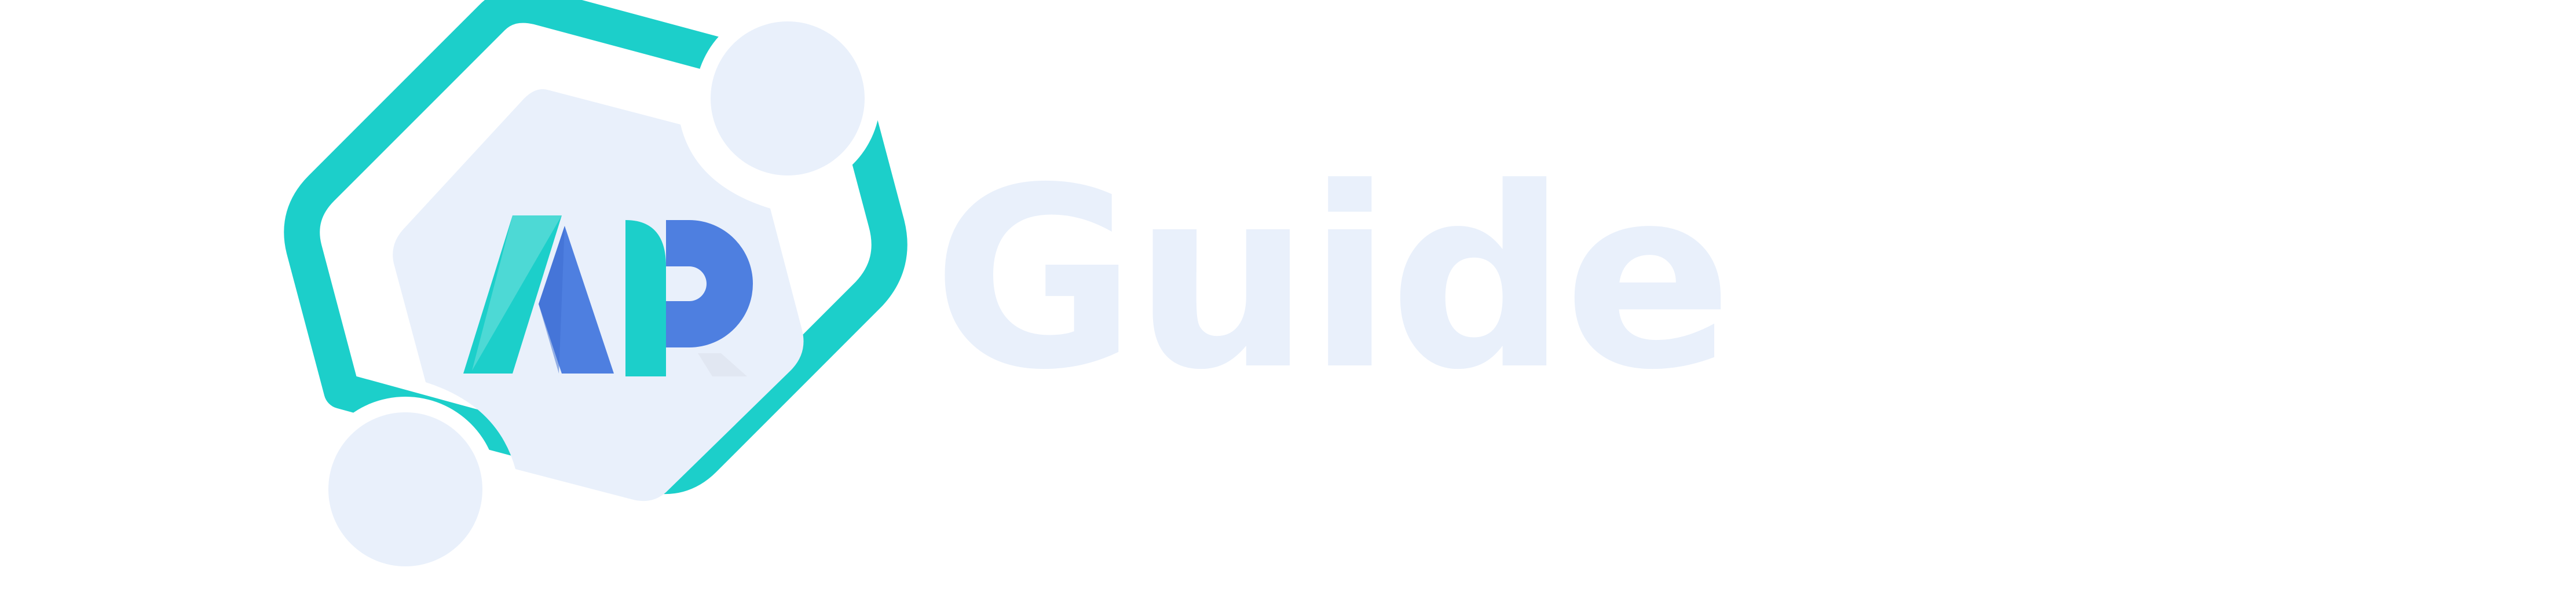  Describe the element at coordinates (689, 298) in the screenshot. I see `monogram-letter-p` at that location.